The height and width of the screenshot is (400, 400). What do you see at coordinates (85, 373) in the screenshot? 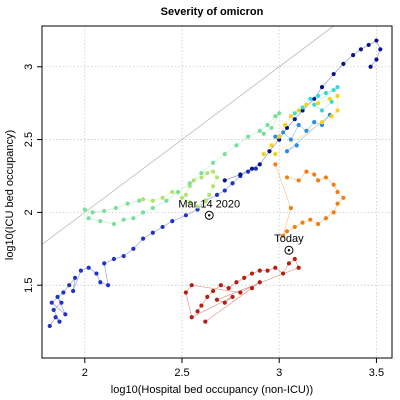
I see `x-tick-label-0: 2` at bounding box center [85, 373].